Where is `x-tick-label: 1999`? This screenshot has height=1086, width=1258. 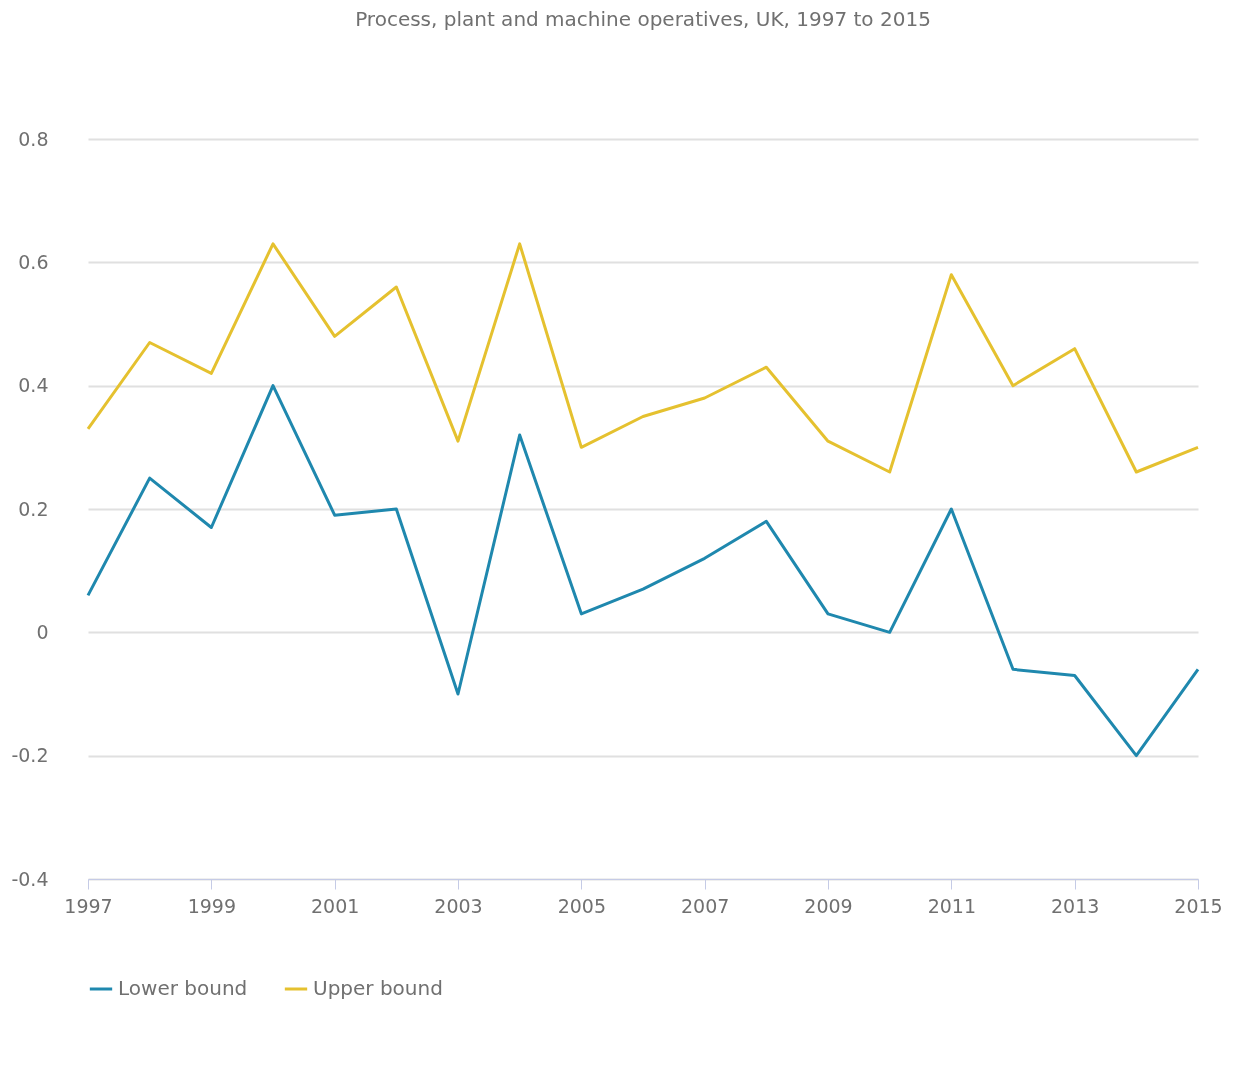 x-tick-label: 1999 is located at coordinates (212, 905).